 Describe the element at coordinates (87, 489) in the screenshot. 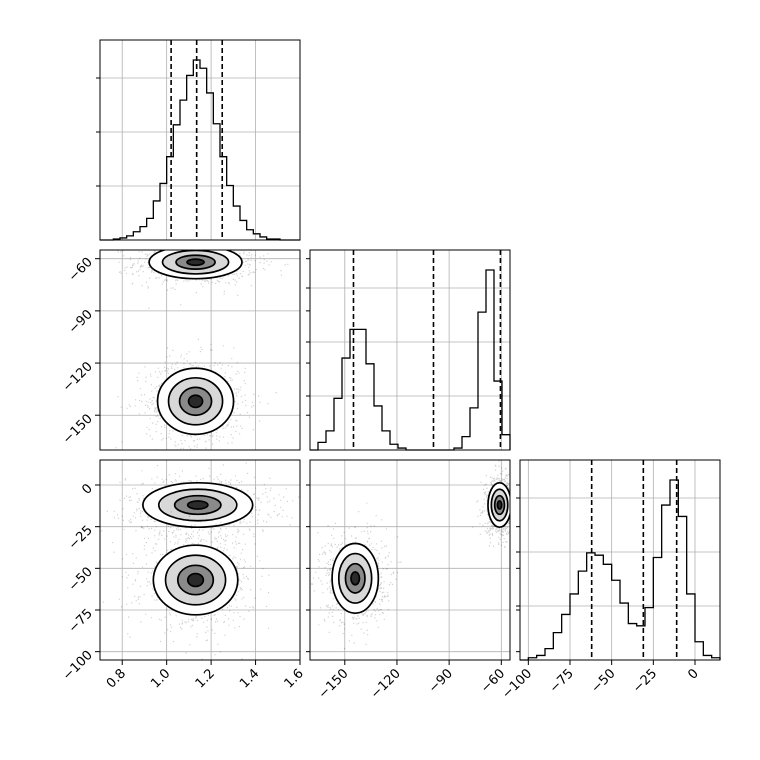

I see `y-tick-label: 0` at that location.